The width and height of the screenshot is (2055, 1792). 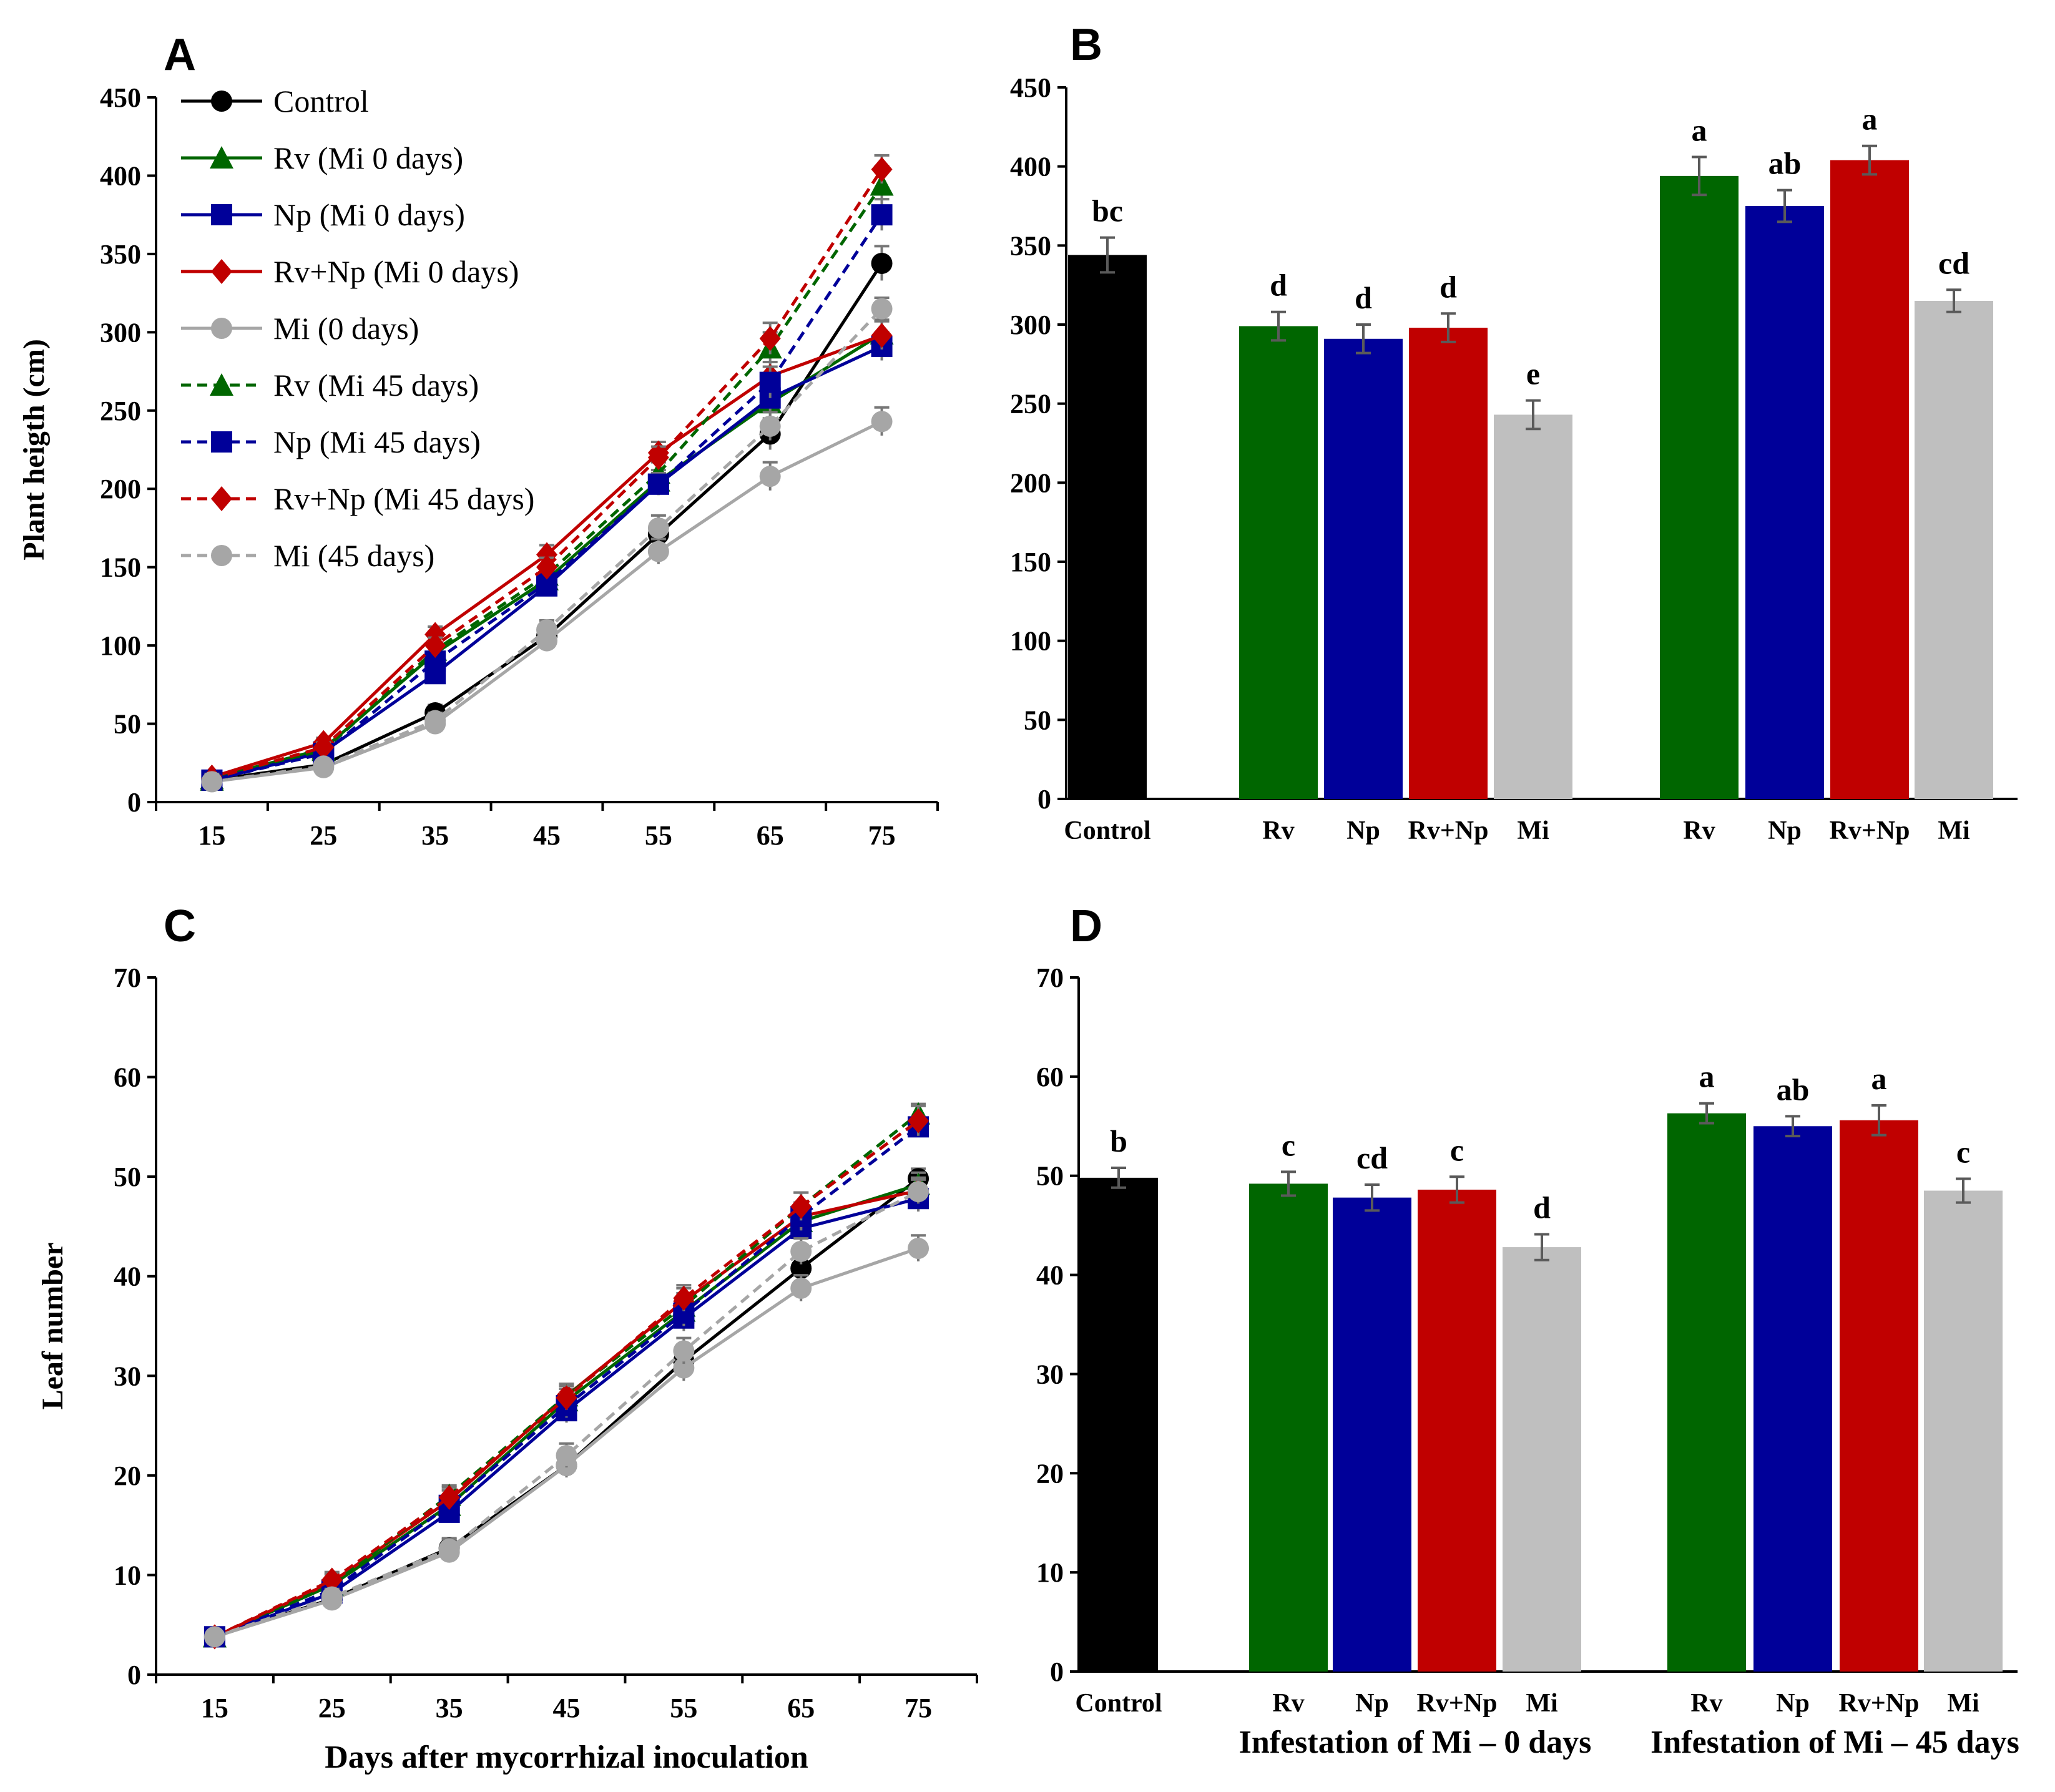 What do you see at coordinates (1288, 1144) in the screenshot?
I see `significance-letter: c` at bounding box center [1288, 1144].